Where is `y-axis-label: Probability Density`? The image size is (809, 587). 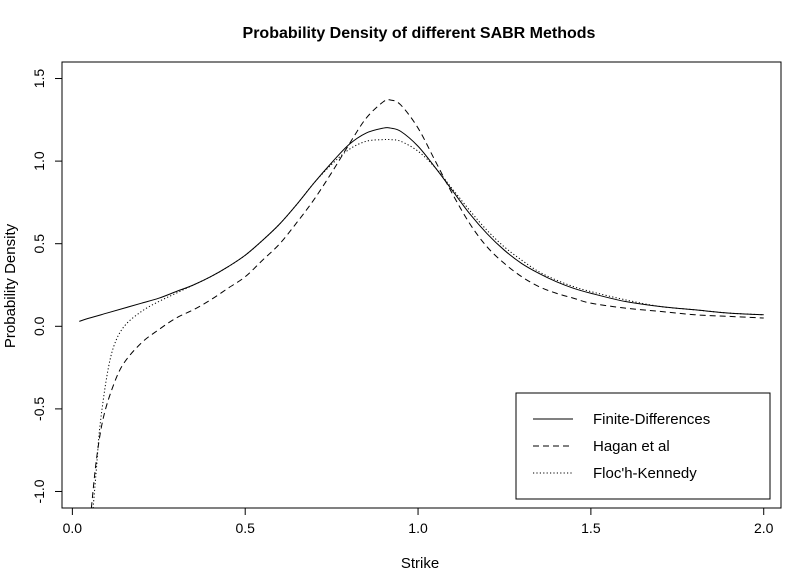
y-axis-label: Probability Density is located at coordinates (10, 285).